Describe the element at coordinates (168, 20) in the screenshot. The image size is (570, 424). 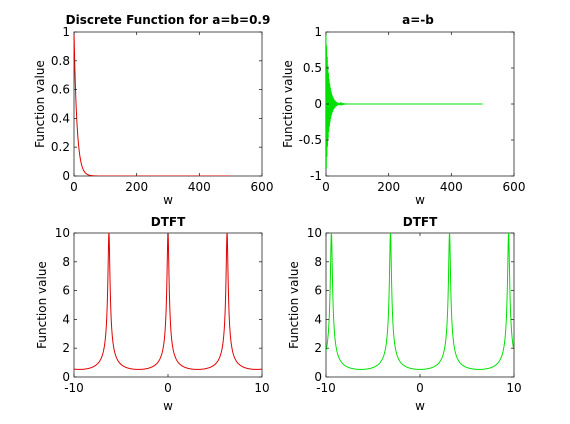
I see `subplot-1-title: Discrete Function for a=b=0.9` at that location.